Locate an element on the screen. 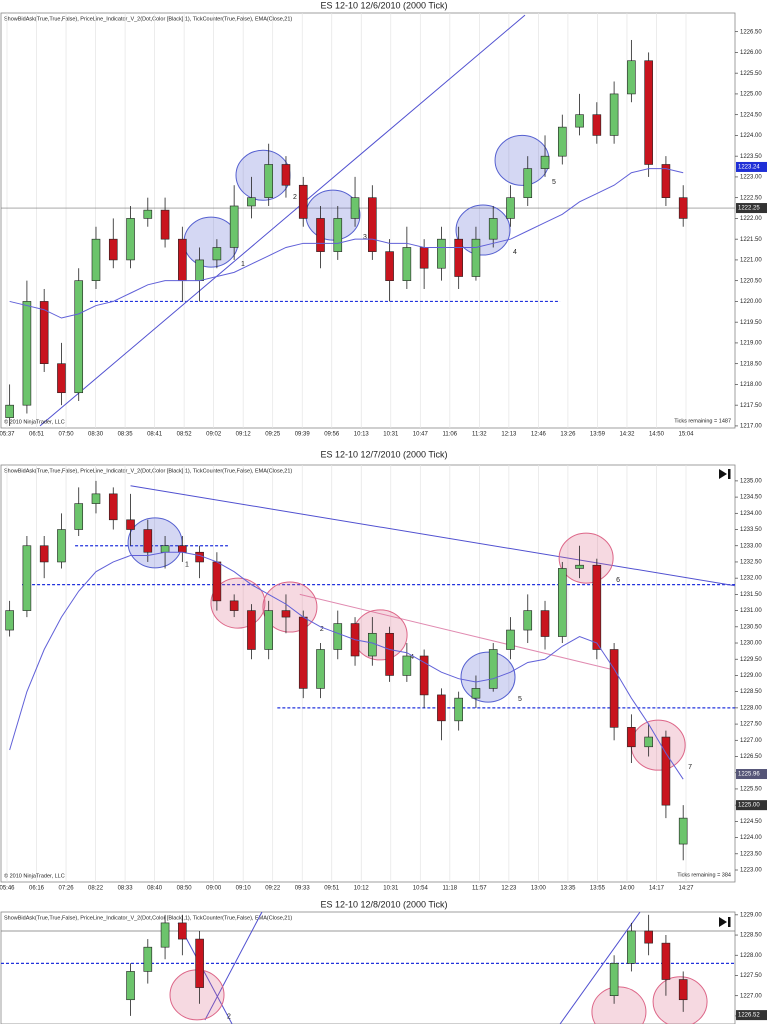  y-tick-label: 1224.00 is located at coordinates (751, 838).